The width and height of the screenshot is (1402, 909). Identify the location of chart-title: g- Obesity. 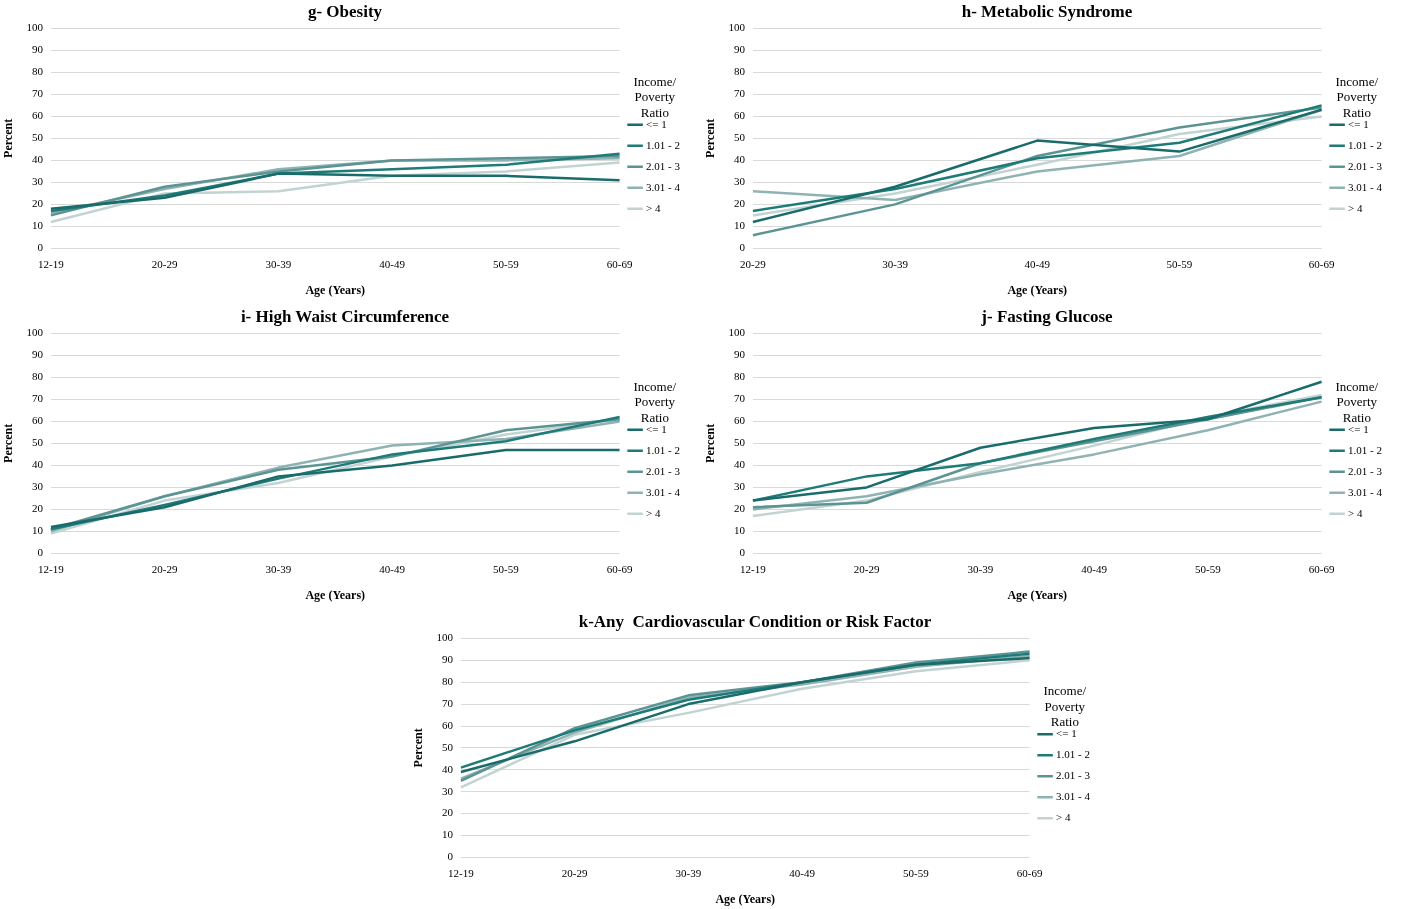
(345, 11).